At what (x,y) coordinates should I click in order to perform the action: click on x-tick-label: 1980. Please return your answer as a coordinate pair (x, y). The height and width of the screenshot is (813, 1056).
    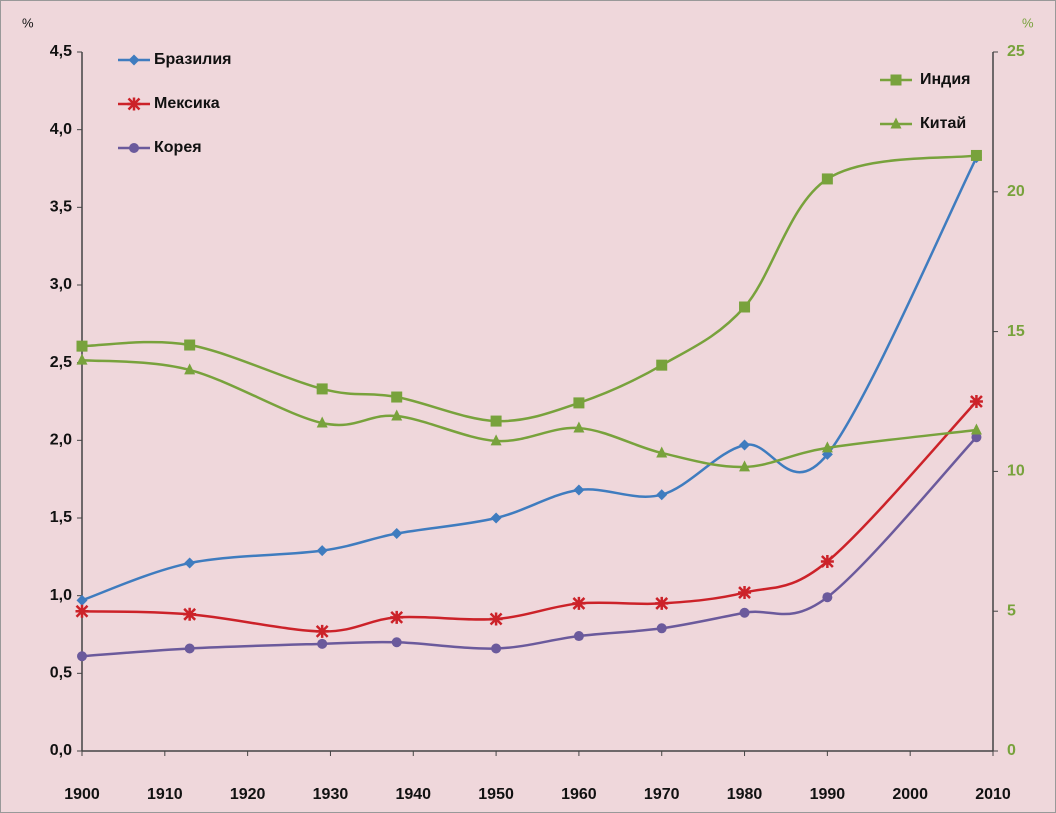
    Looking at the image, I should click on (745, 794).